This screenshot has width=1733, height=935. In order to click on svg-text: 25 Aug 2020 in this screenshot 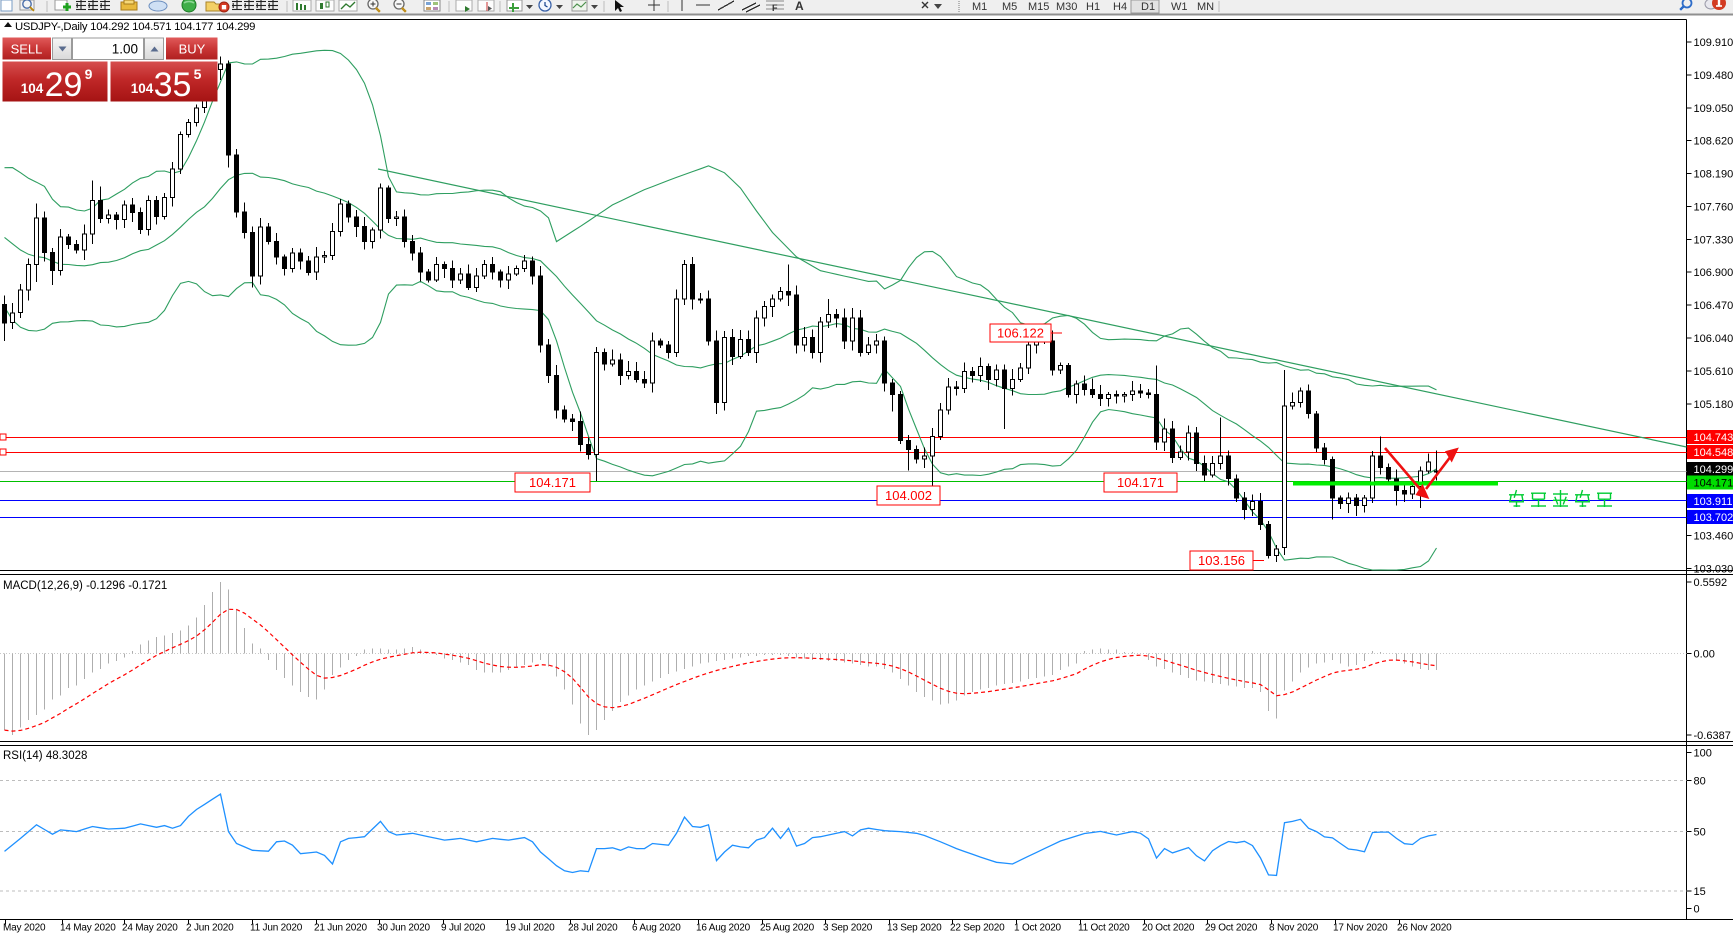, I will do `click(787, 928)`.